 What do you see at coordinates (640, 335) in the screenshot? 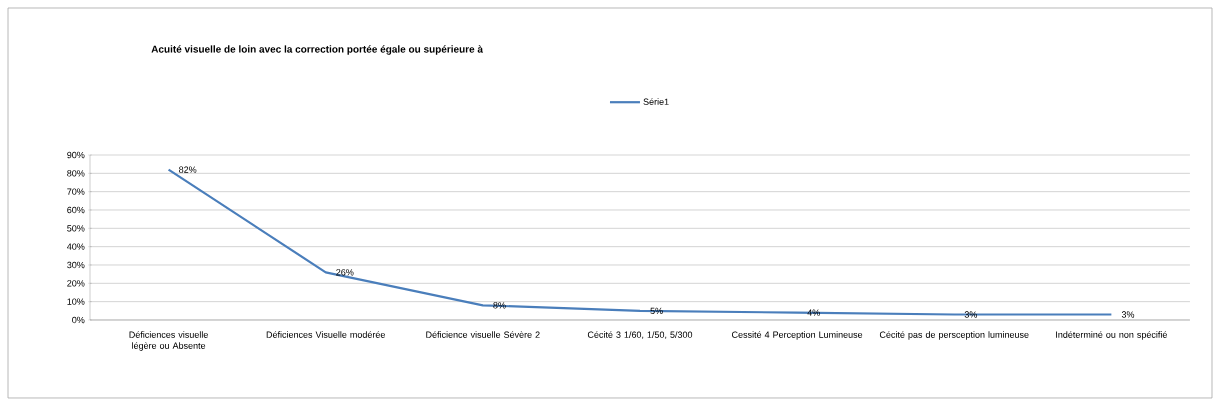
I see `x-tick-label: Cécité 3 1/60, 1/50, 5/300` at bounding box center [640, 335].